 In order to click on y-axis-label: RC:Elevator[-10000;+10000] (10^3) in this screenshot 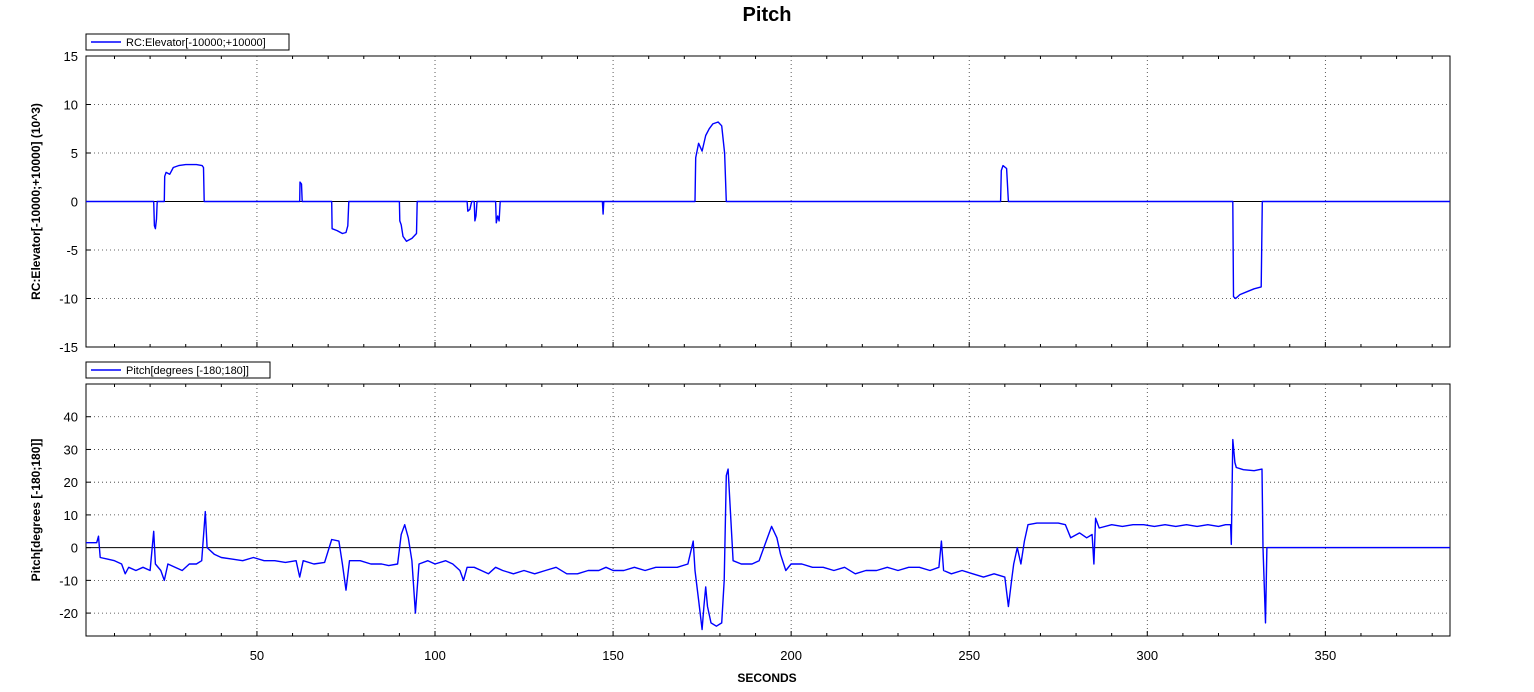, I will do `click(36, 201)`.